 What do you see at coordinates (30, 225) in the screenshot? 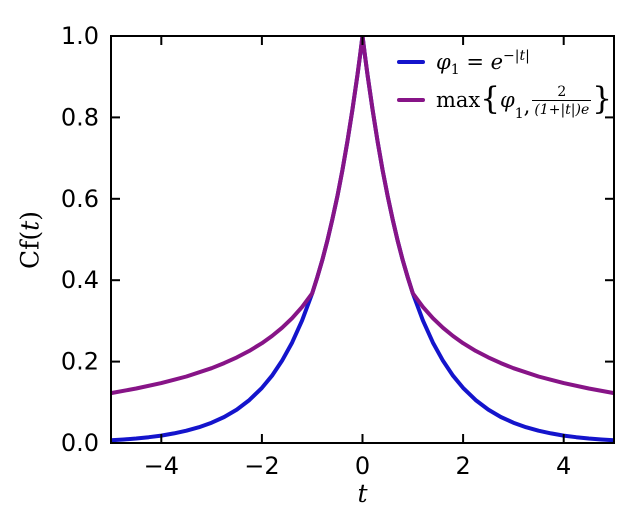
I see `y-axis-label-var: t` at bounding box center [30, 225].